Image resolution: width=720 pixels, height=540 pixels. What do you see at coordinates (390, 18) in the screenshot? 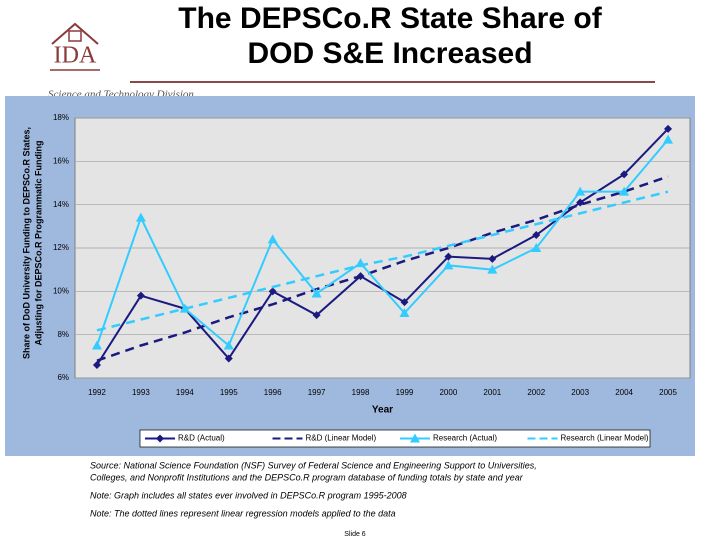
I see `title: The DEPSCo.R State Share of` at bounding box center [390, 18].